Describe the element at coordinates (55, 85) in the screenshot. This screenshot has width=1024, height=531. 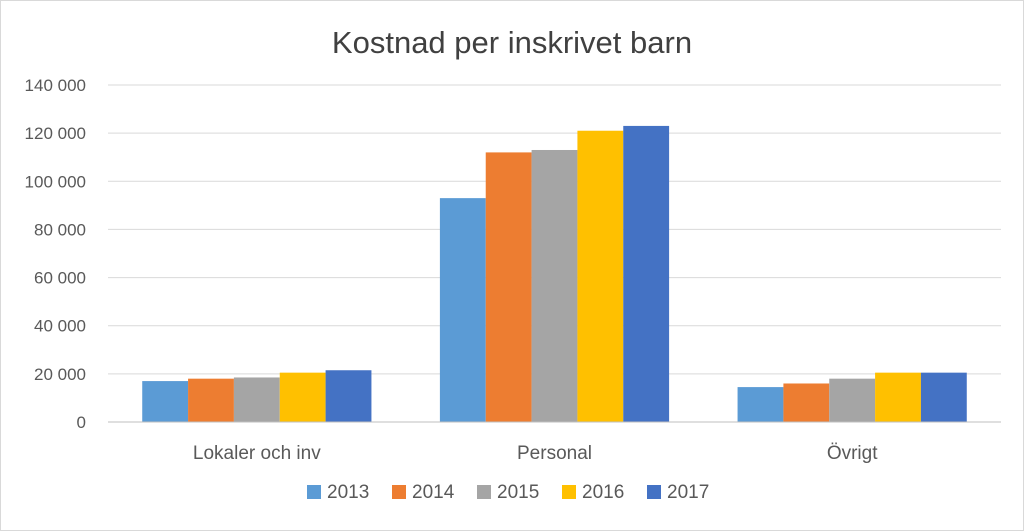
I see `y-tick-label: 140 000` at that location.